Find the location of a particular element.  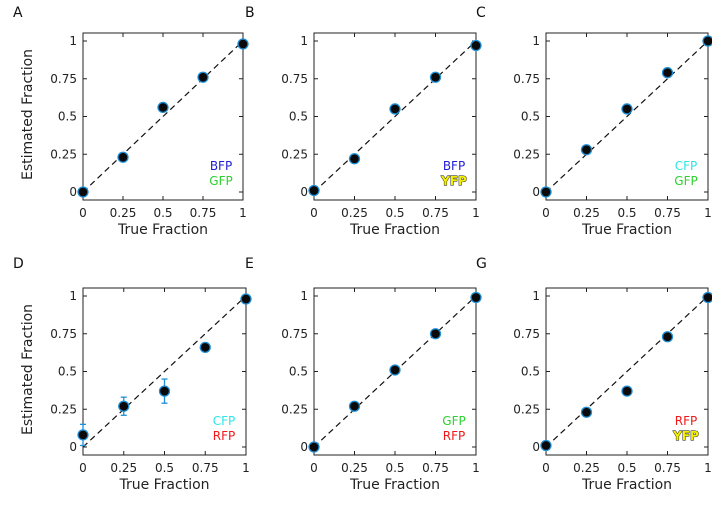

panel-letter: B is located at coordinates (250, 13).